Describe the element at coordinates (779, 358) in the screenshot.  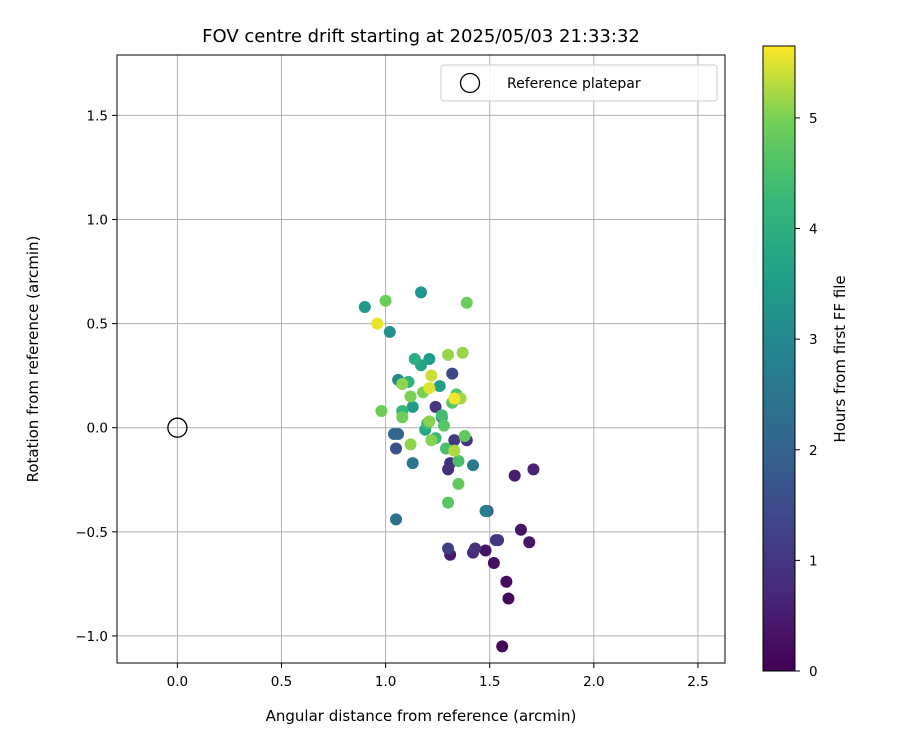
I see `colorbar-gradient` at that location.